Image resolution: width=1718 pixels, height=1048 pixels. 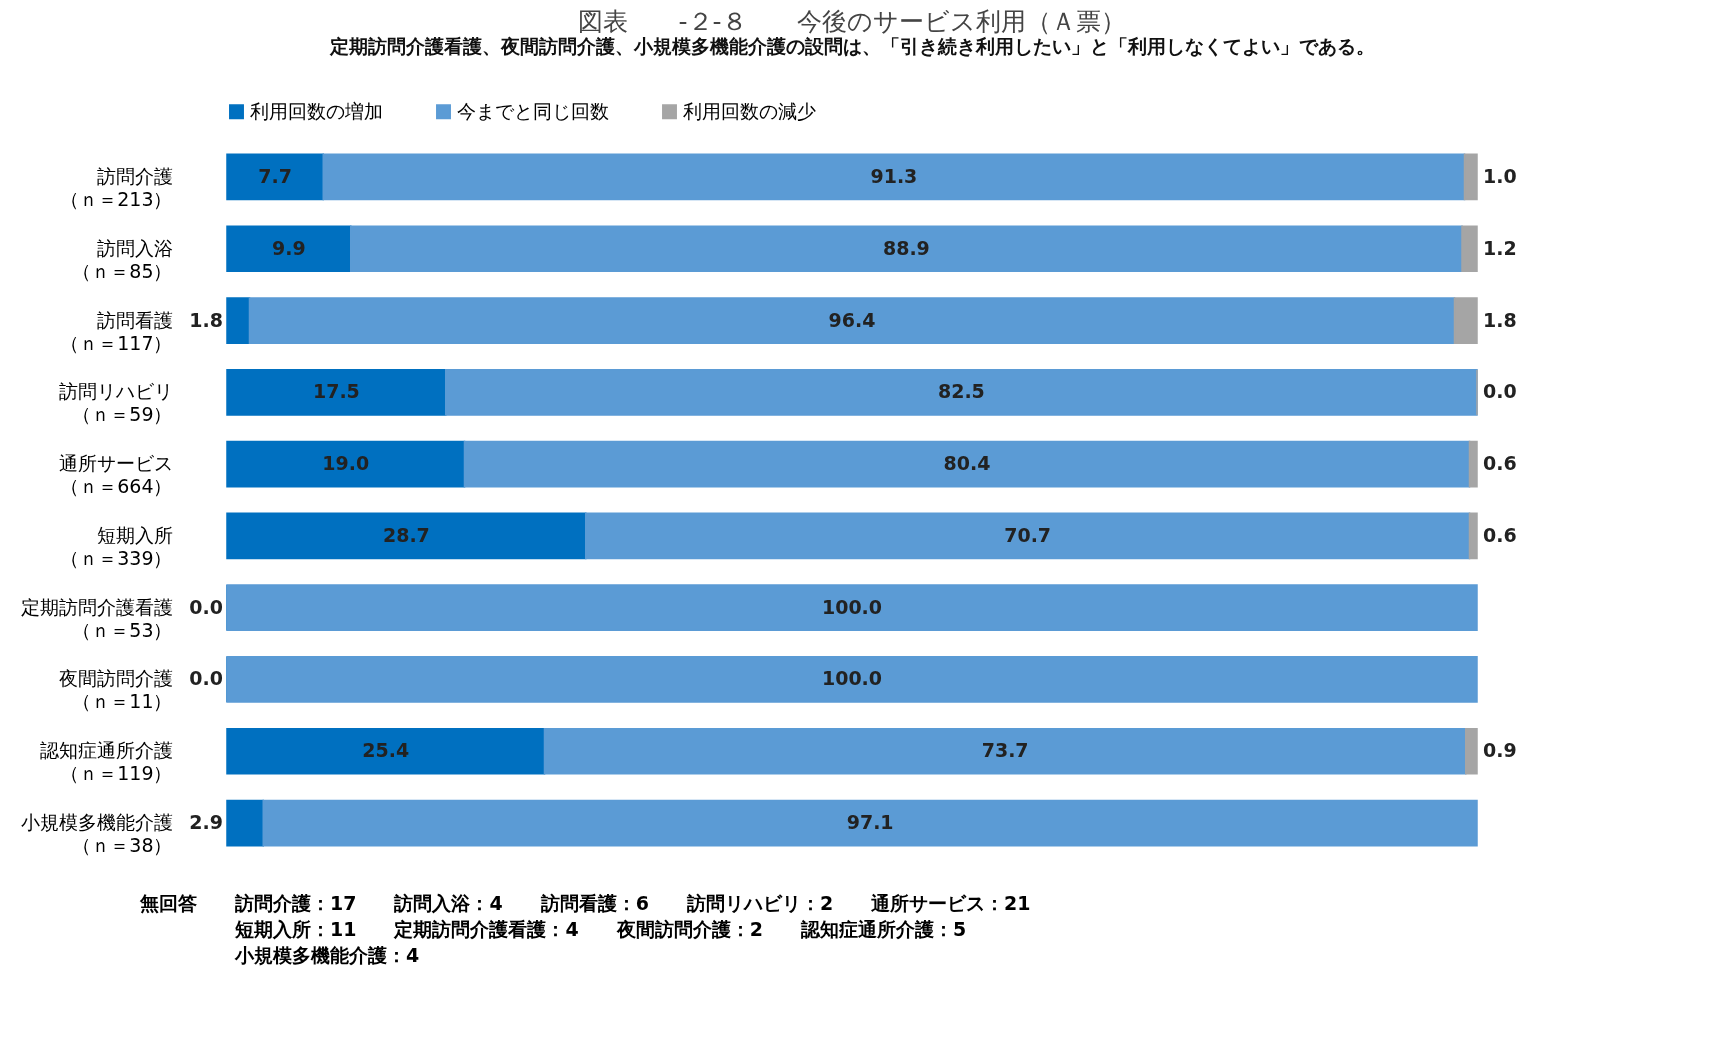 I want to click on data-label: 19.0, so click(x=346, y=463).